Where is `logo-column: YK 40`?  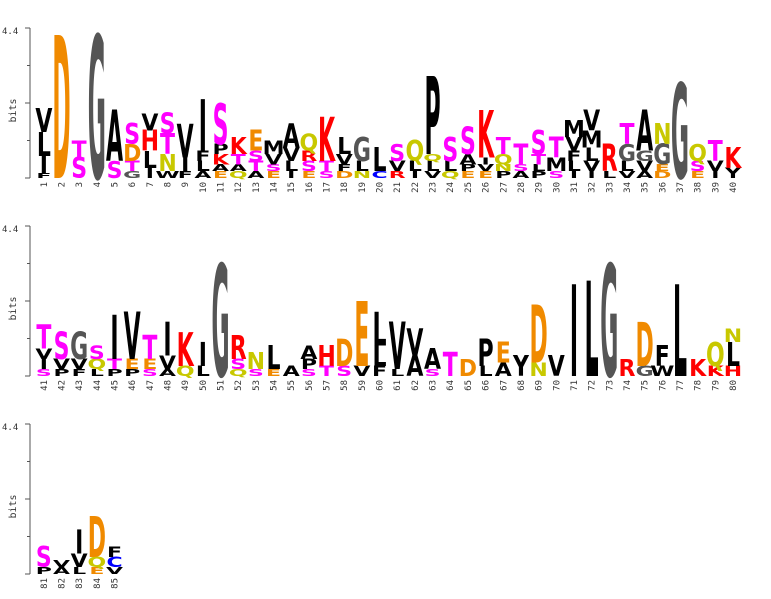 logo-column: YK 40 is located at coordinates (733, 167).